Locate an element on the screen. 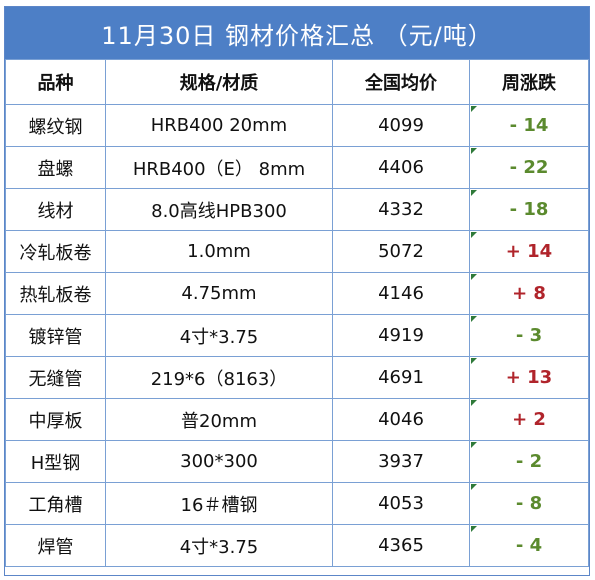 The width and height of the screenshot is (595, 580). table-row: 线材 8.0高线HPB300 4332 - 18 is located at coordinates (297, 209).